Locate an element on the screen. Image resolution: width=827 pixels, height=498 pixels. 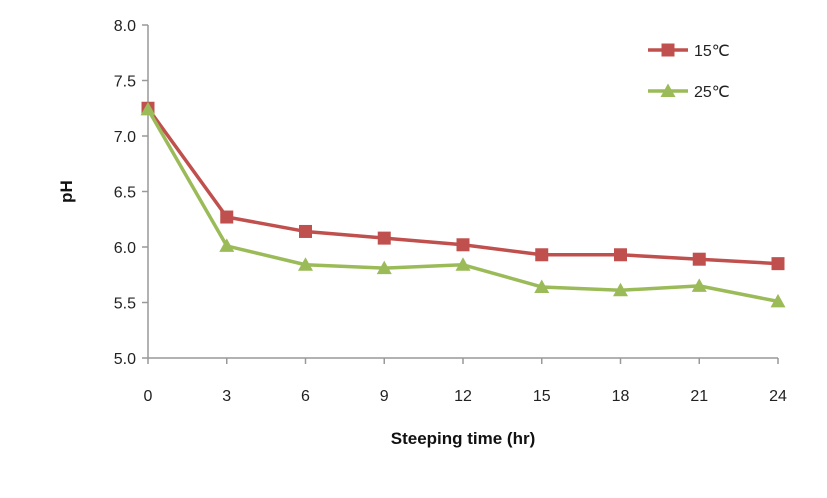
y-ticks: 5.0 5.5 6.0 6.5 7.0 7.5 8.0 is located at coordinates (131, 193).